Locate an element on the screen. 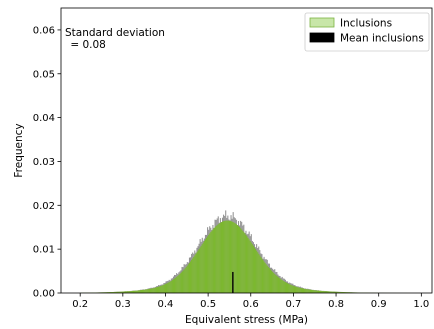  x-tick-label: 0.8 is located at coordinates (336, 304).